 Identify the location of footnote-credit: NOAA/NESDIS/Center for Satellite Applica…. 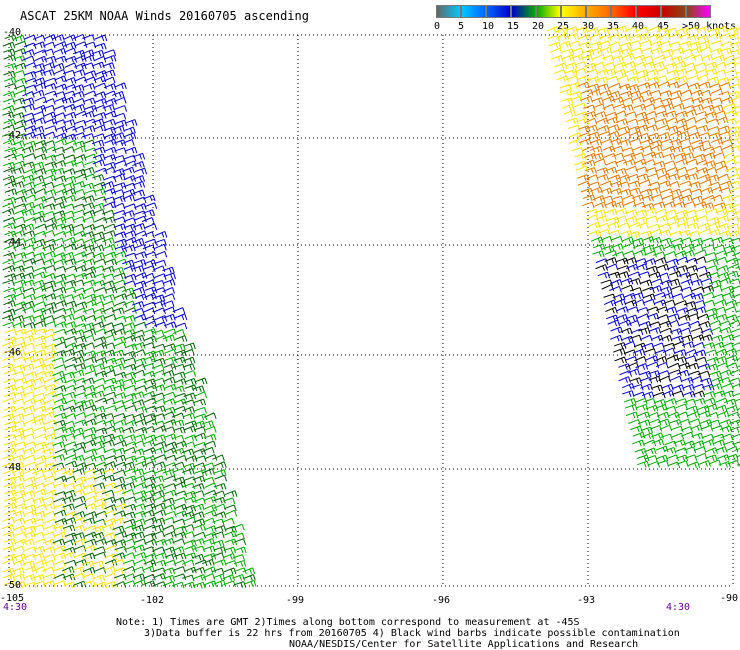
(464, 644).